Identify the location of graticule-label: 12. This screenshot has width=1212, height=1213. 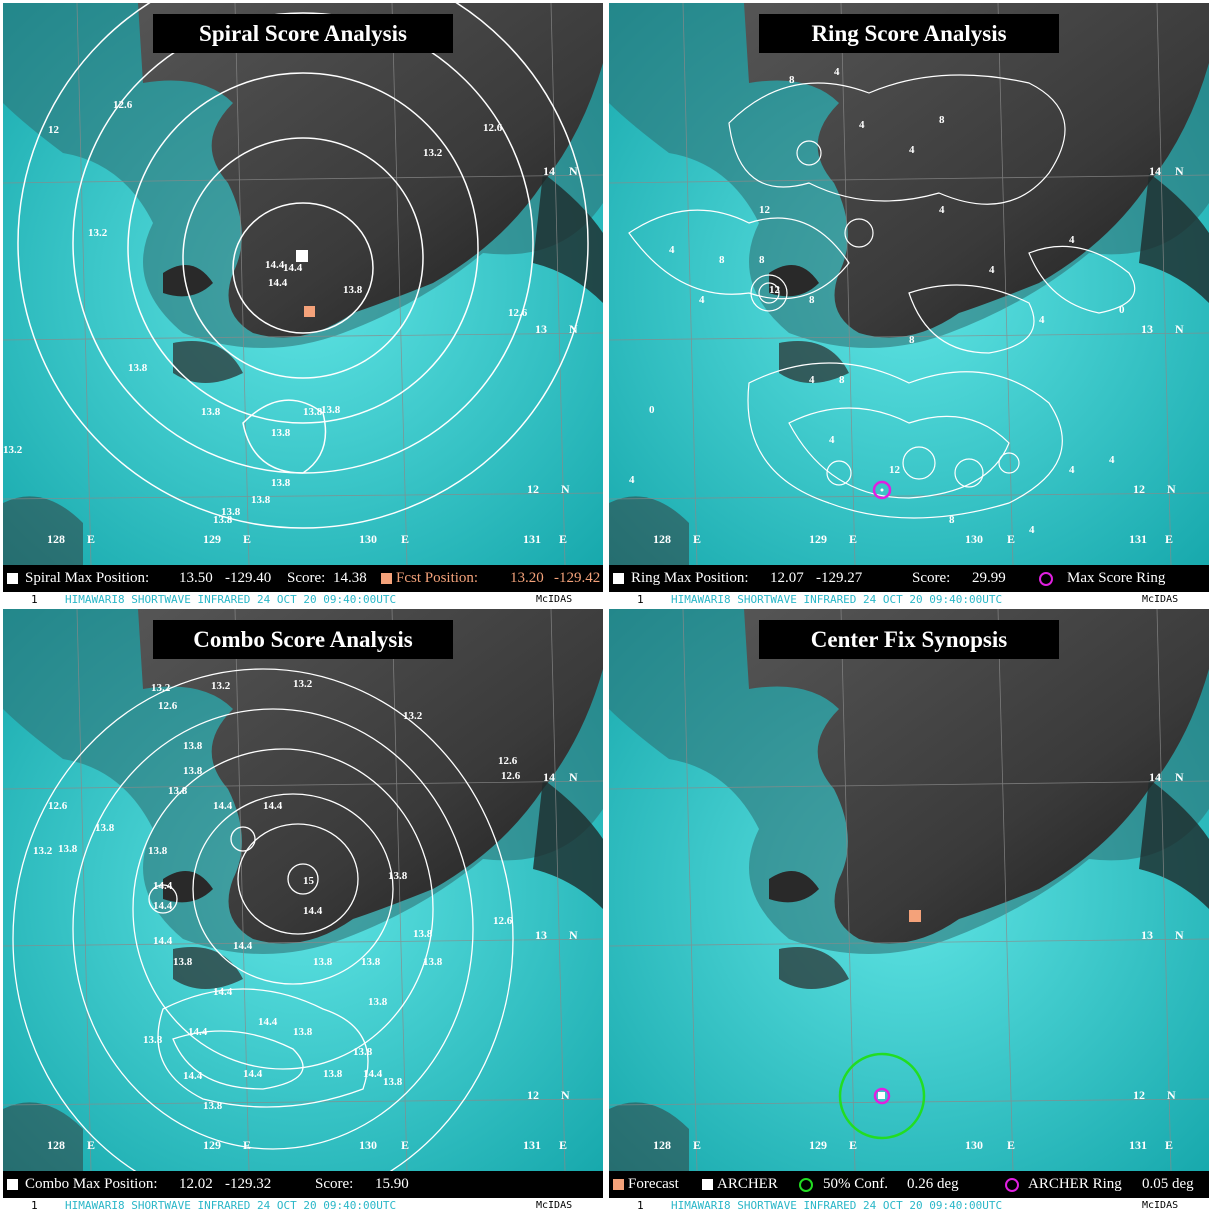
(533, 1095).